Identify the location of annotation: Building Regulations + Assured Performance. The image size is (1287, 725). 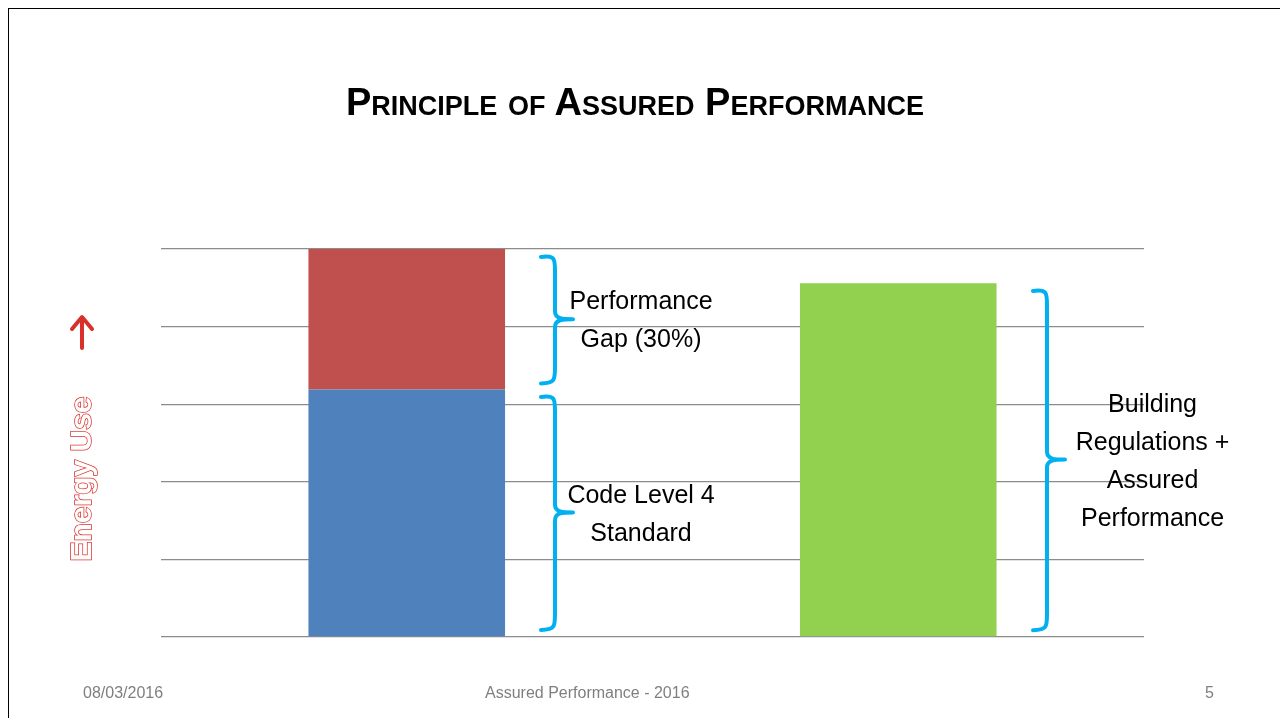
(1152, 460).